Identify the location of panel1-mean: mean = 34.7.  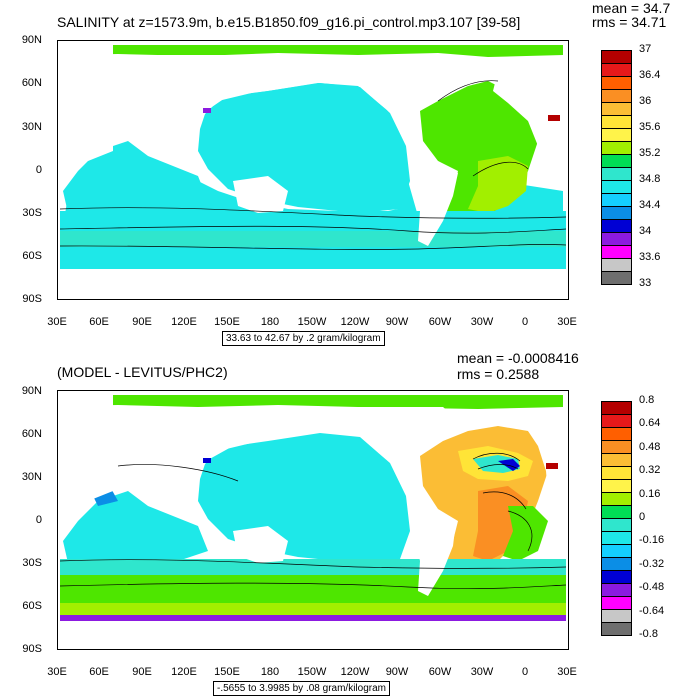
(631, 8).